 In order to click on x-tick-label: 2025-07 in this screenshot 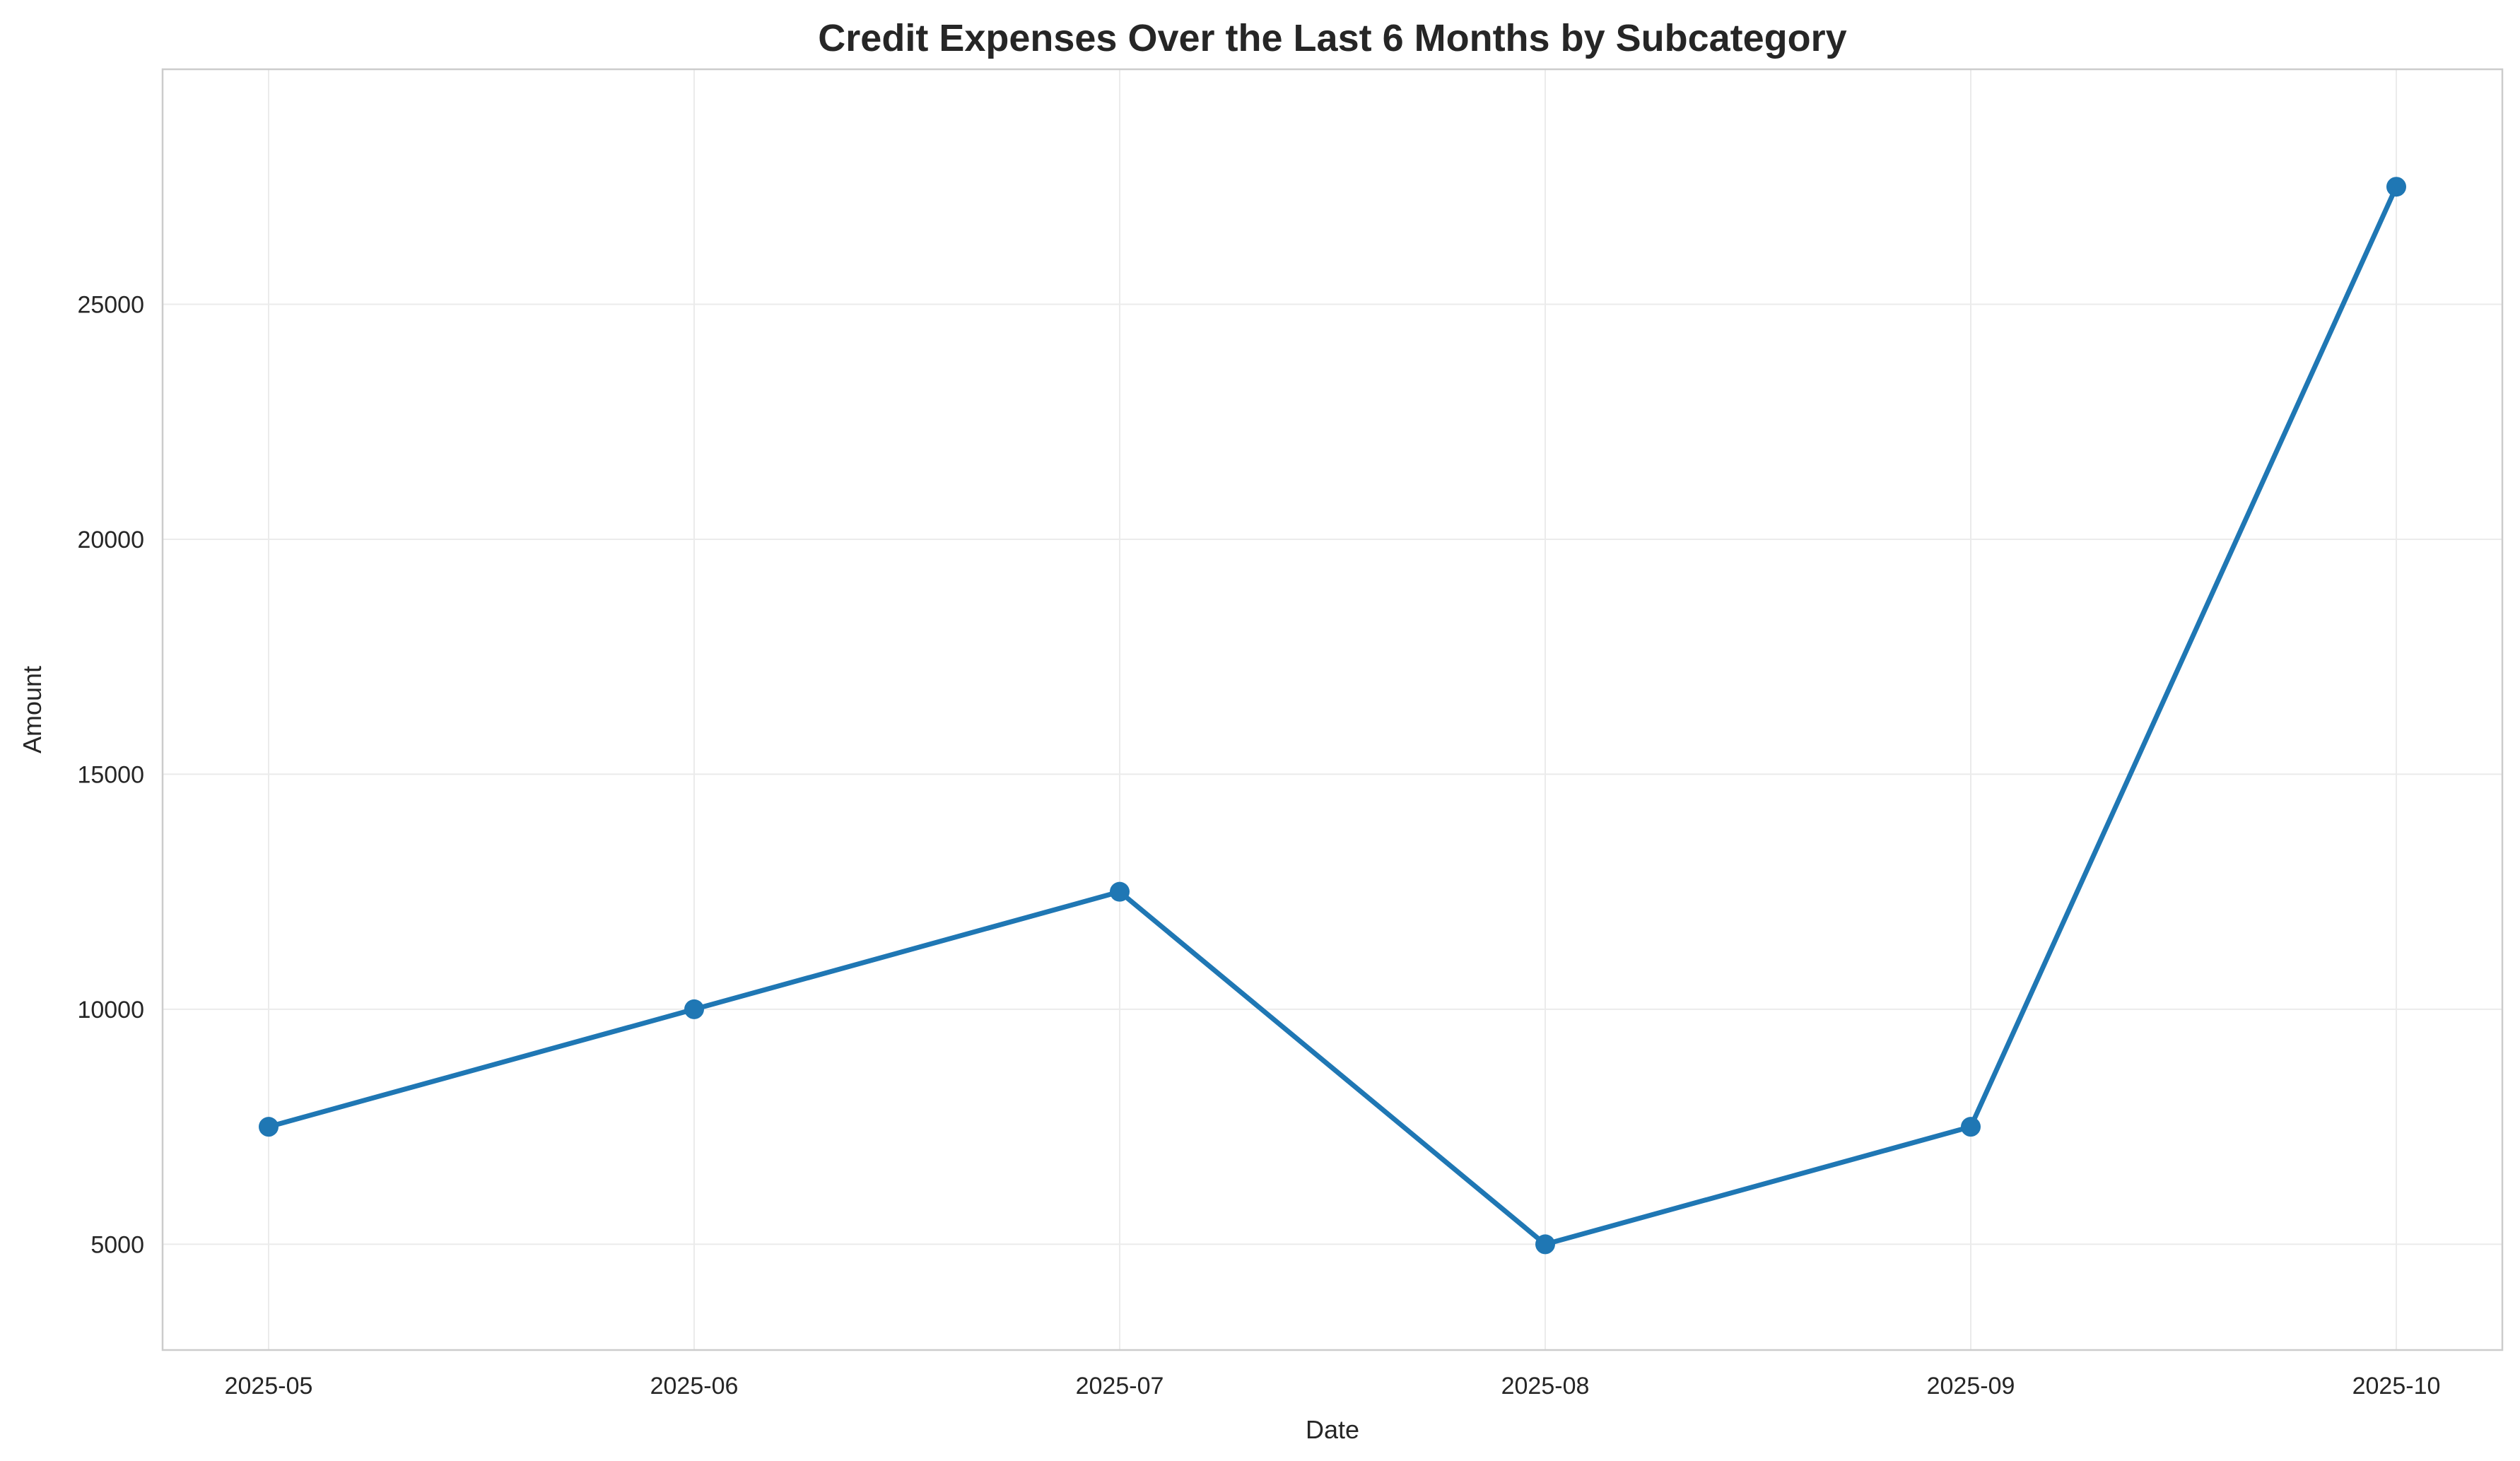, I will do `click(1120, 1386)`.